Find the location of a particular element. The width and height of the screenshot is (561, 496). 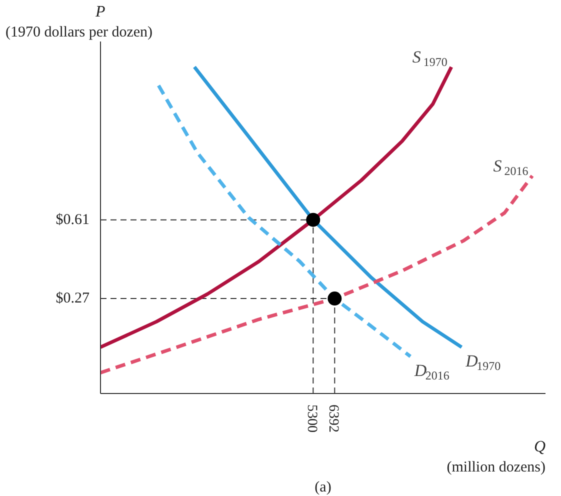

x-axis-title: Q is located at coordinates (540, 447).